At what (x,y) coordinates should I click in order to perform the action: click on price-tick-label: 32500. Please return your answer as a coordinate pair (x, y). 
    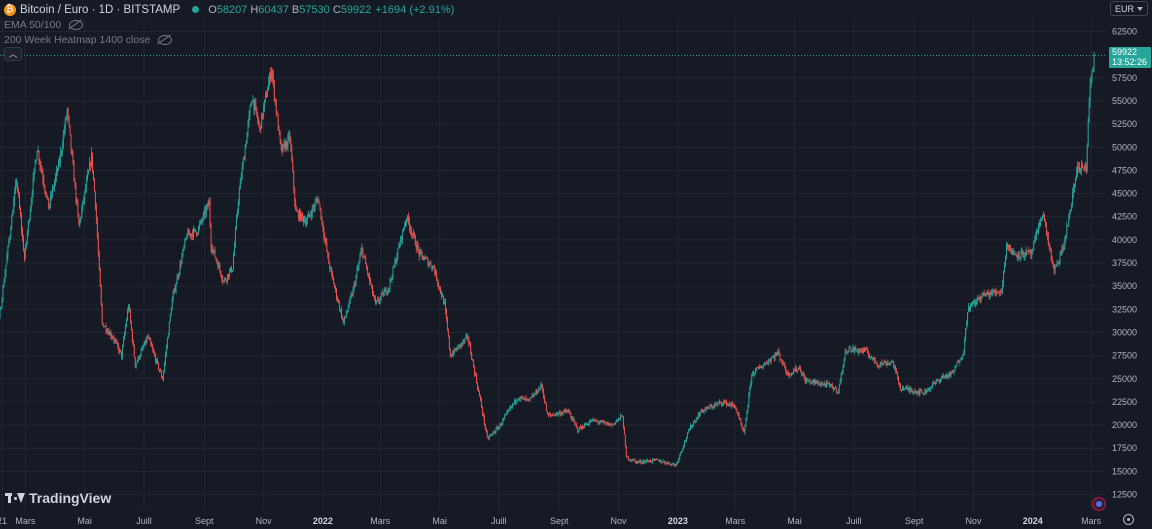
    Looking at the image, I should click on (1124, 309).